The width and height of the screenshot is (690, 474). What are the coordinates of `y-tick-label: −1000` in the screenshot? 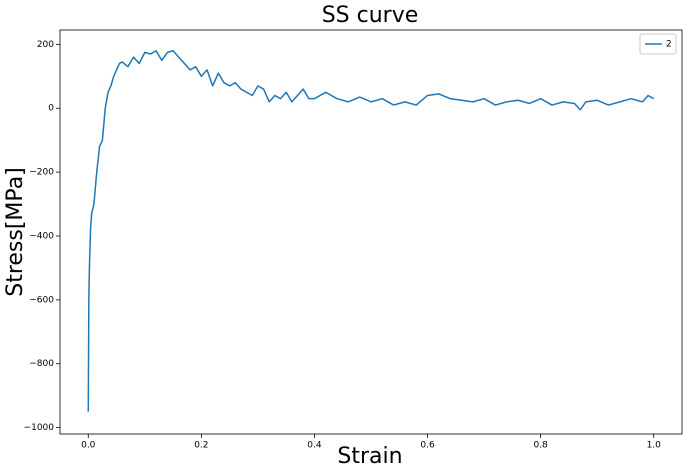 It's located at (39, 428).